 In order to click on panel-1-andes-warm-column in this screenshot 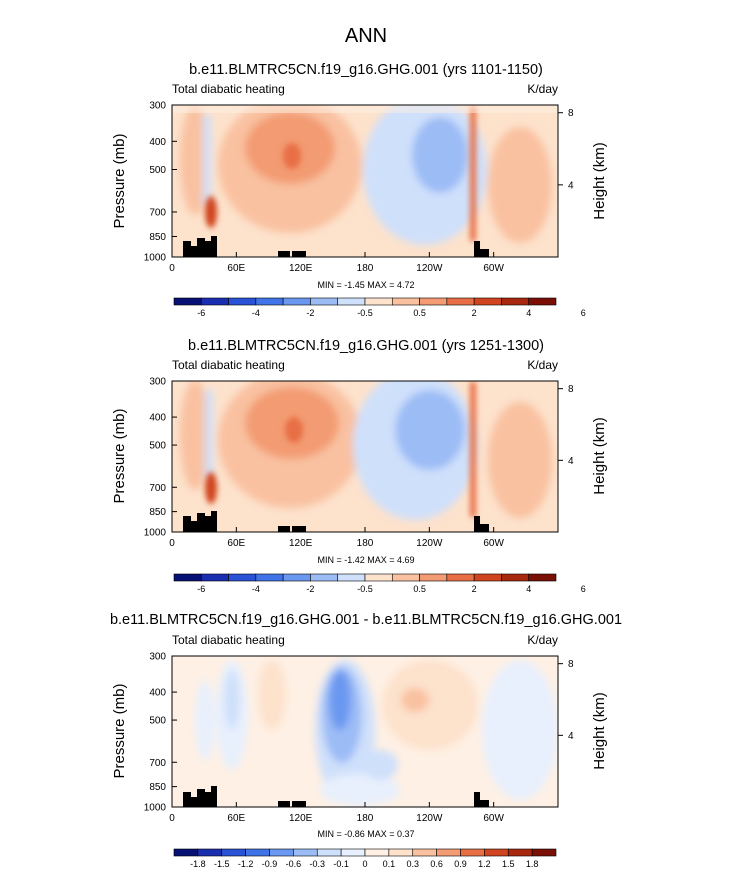, I will do `click(473, 173)`.